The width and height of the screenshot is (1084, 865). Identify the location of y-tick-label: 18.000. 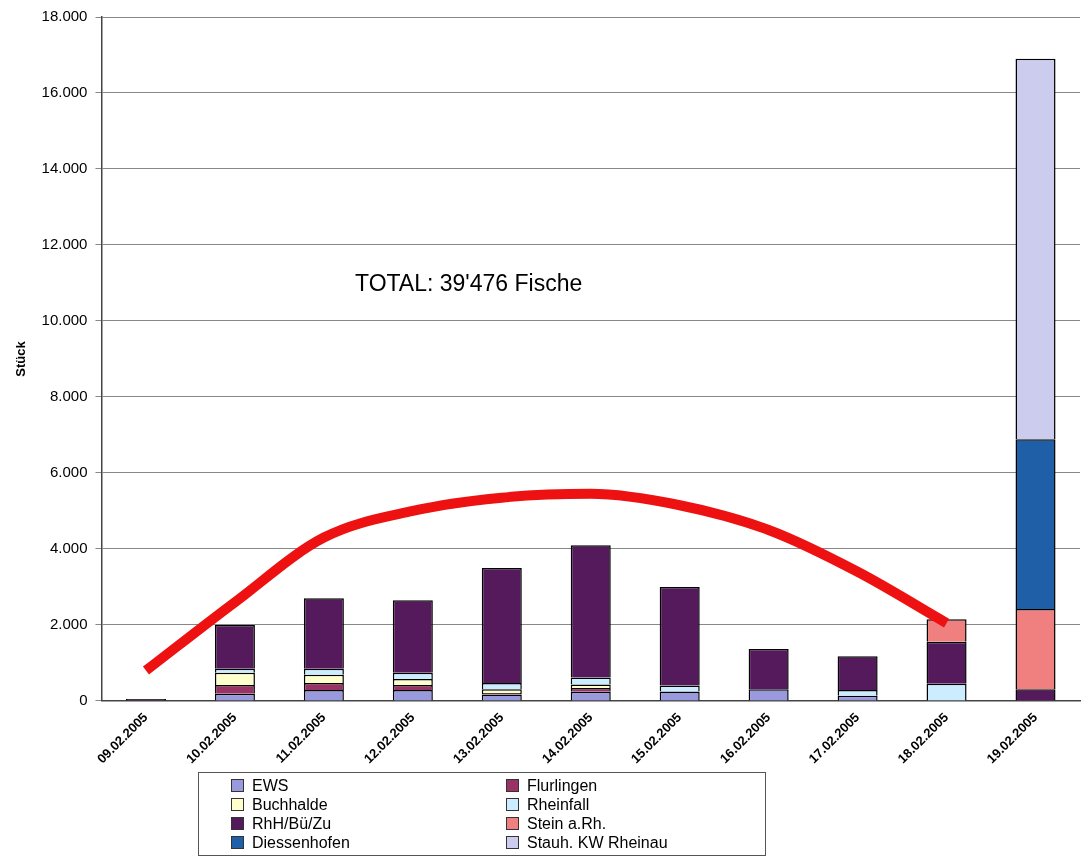
(64, 16).